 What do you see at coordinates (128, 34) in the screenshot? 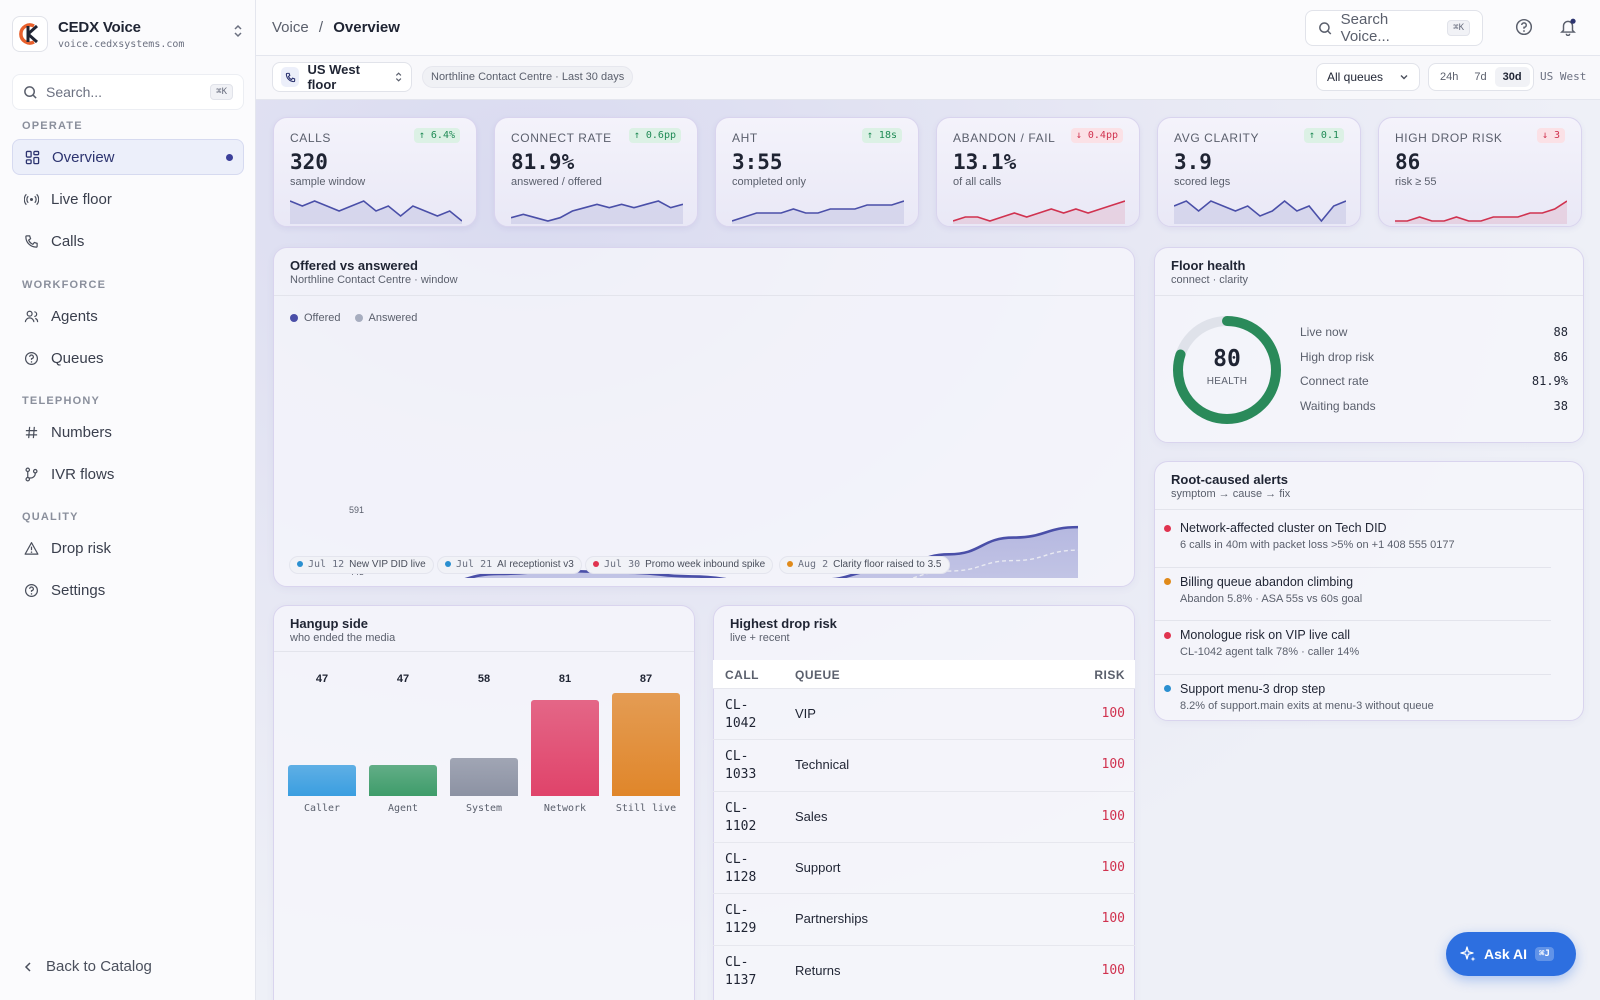
I see `brand-switcher: CEDX Voice voice.cedxsystems.com` at bounding box center [128, 34].